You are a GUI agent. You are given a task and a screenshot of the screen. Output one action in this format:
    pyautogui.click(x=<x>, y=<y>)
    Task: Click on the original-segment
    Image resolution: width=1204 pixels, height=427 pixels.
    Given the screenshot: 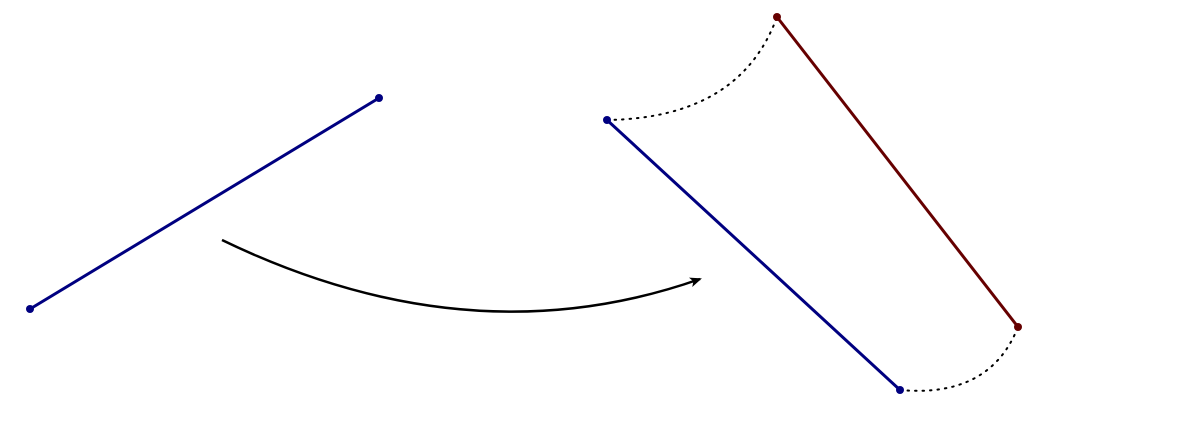 What is the action you would take?
    pyautogui.click(x=204, y=203)
    